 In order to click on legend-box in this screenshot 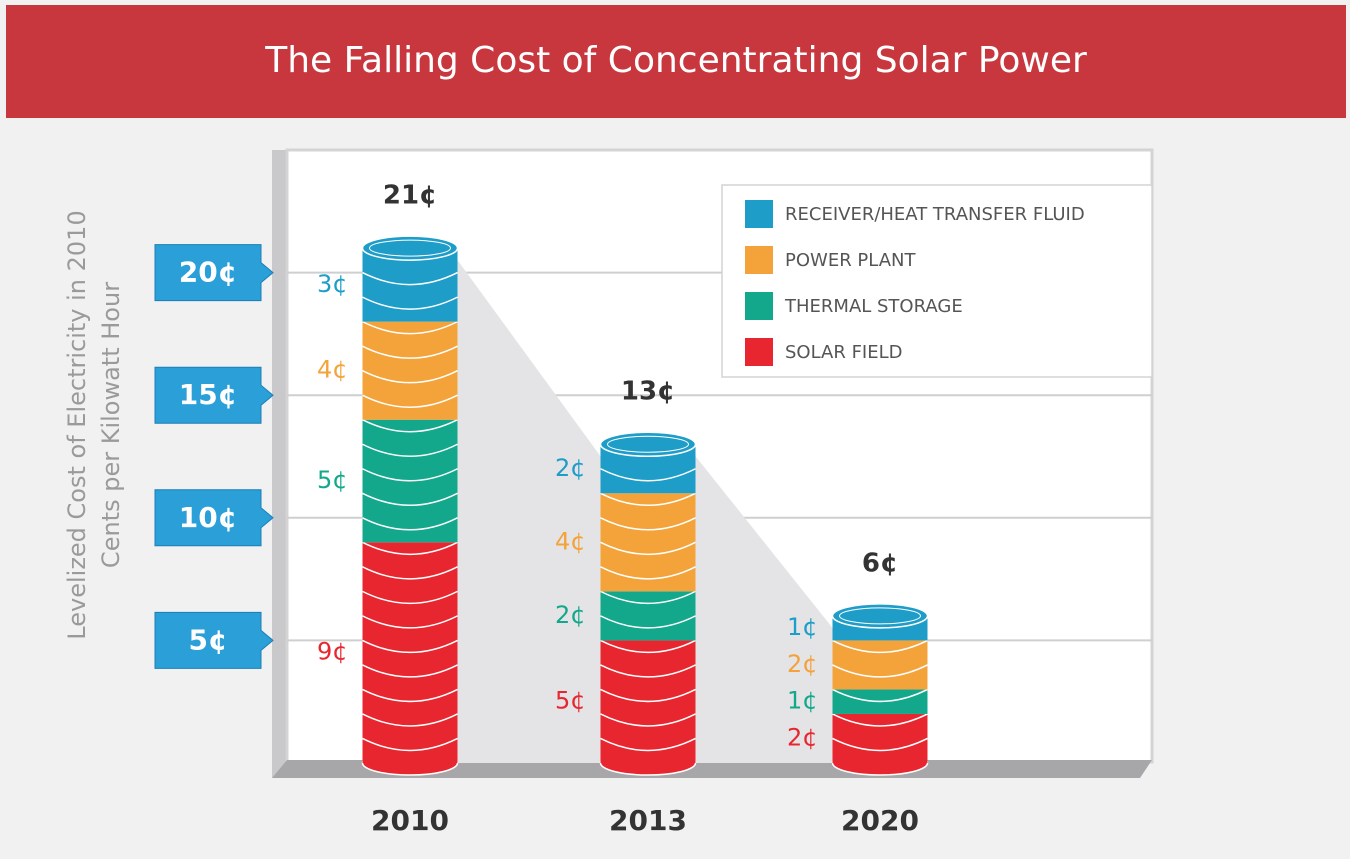, I will do `click(937, 281)`.